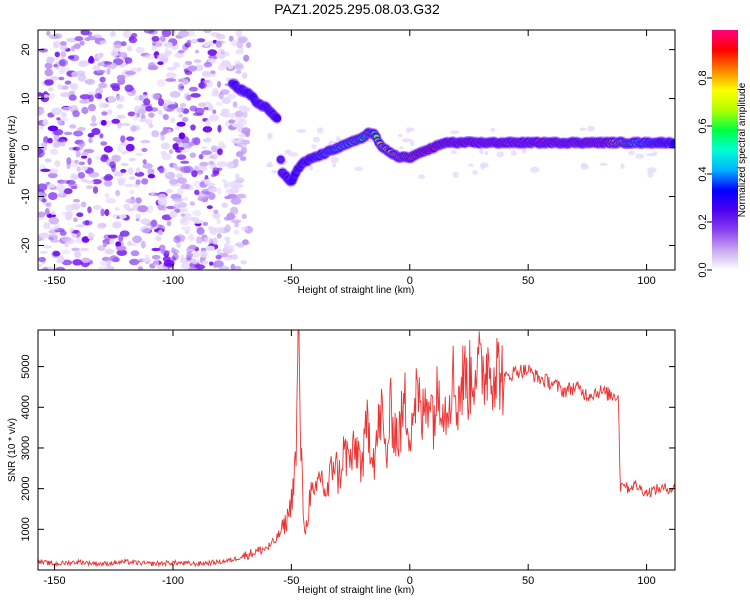 The image size is (750, 600). Describe the element at coordinates (646, 581) in the screenshot. I see `snr-x-tick-label: 100` at that location.